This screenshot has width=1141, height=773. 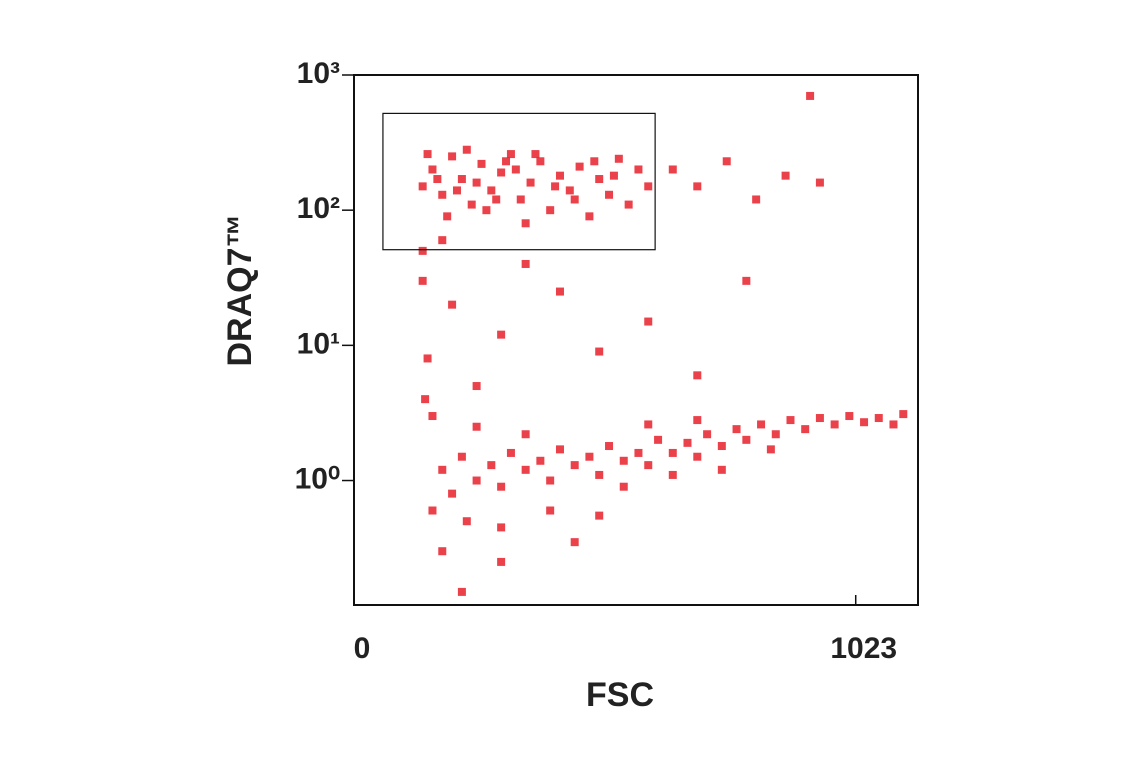 I want to click on y-tick-label: 10⁰, so click(x=317, y=478).